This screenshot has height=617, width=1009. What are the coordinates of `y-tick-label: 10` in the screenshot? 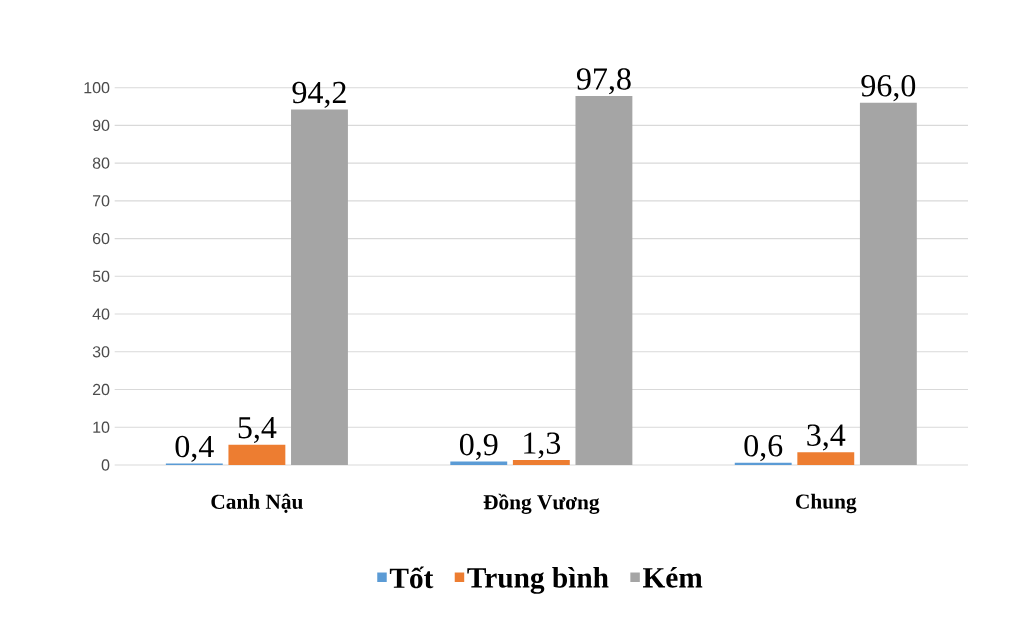 It's located at (101, 427).